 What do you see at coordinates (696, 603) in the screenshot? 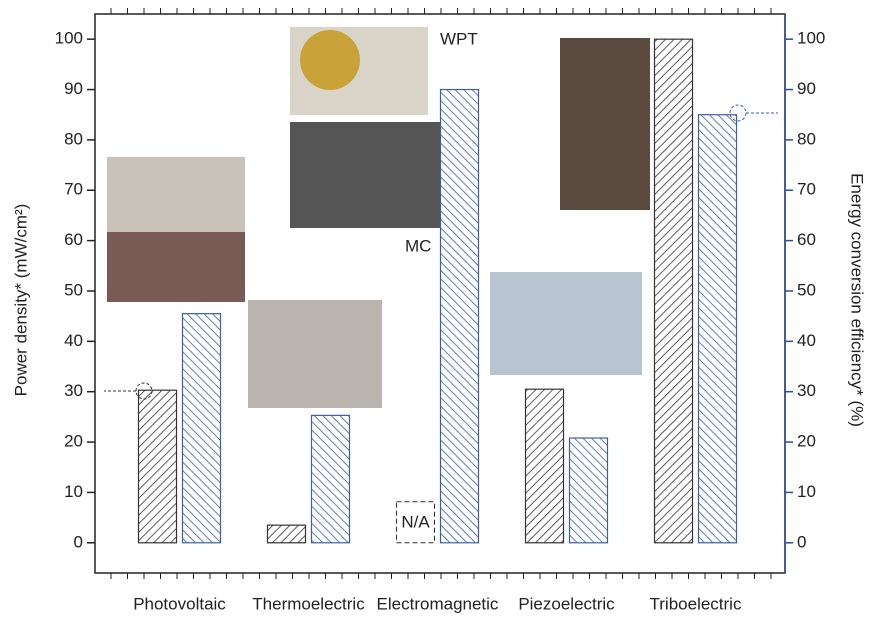
I see `x-tick-label: Triboelectric` at bounding box center [696, 603].